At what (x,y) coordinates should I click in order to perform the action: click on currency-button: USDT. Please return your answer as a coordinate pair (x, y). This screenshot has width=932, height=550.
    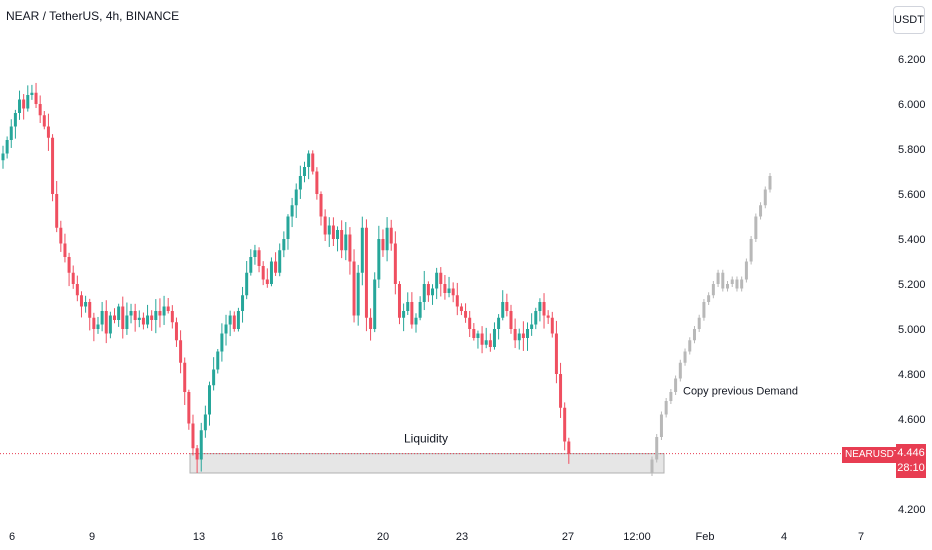
    Looking at the image, I should click on (909, 20).